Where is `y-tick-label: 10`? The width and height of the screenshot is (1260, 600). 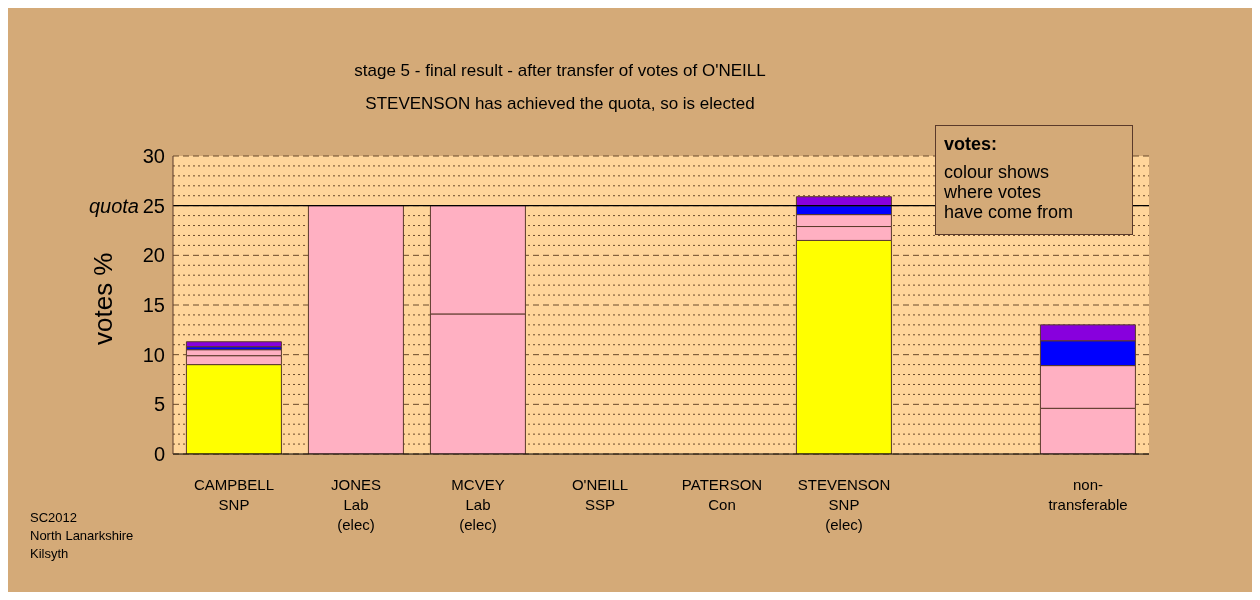 y-tick-label: 10 is located at coordinates (153, 354).